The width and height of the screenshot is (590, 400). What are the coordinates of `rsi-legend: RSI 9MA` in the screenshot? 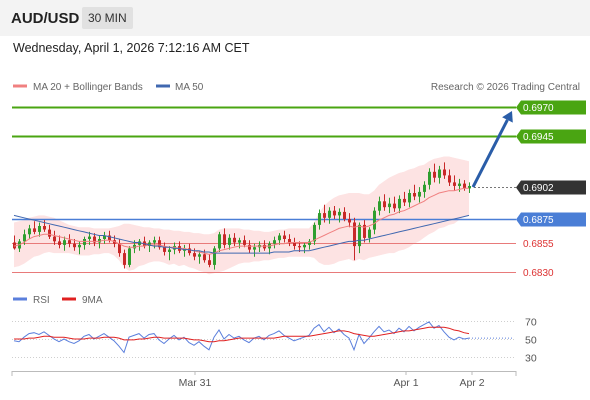 It's located at (58, 300).